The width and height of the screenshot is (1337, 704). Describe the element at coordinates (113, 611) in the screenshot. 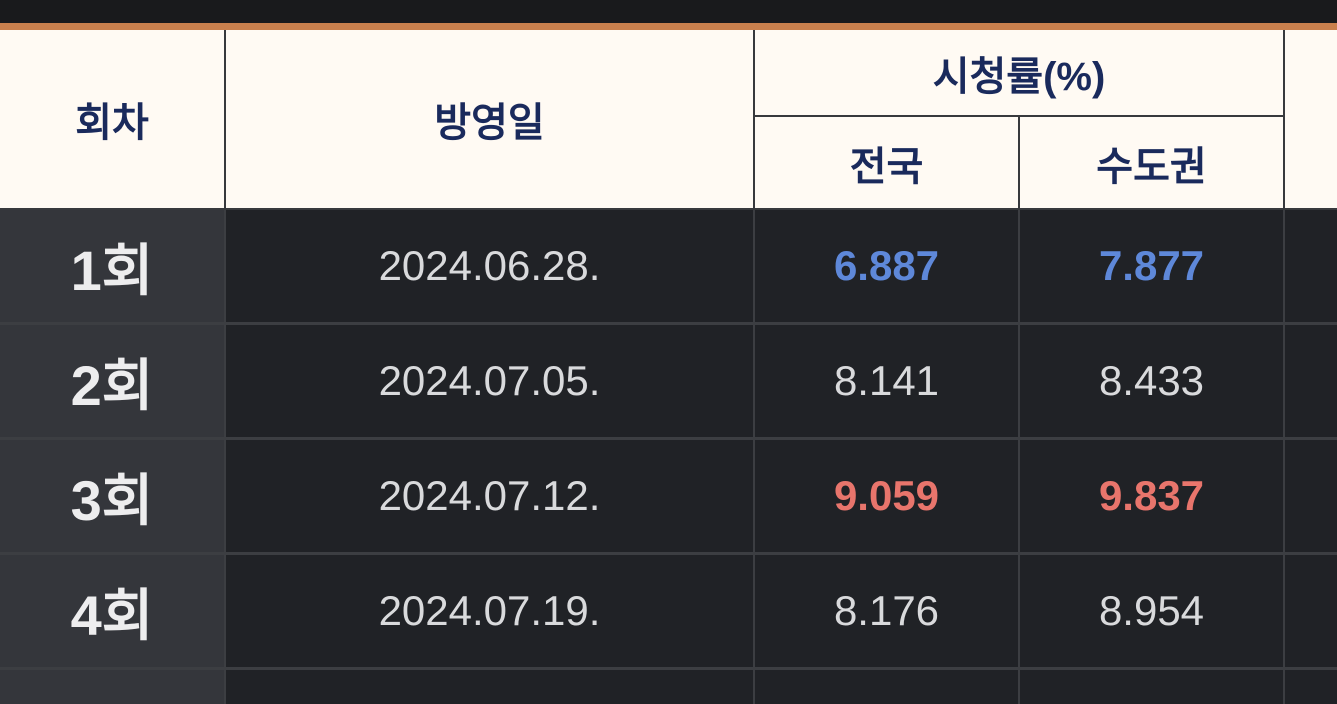

I see `episode-cell: 4회` at that location.